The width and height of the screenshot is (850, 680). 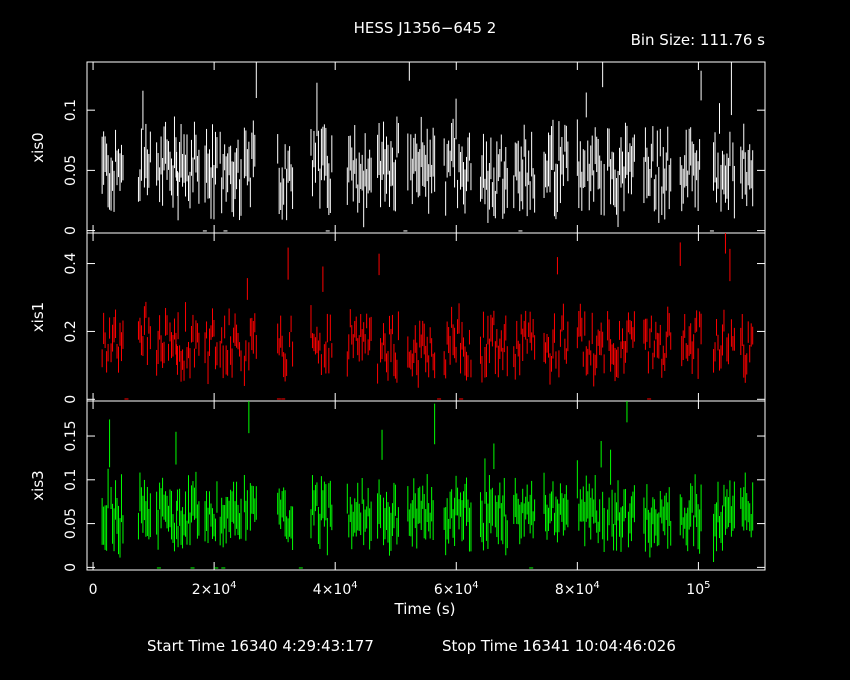 I want to click on y-tick-label: 0.4, so click(x=71, y=263).